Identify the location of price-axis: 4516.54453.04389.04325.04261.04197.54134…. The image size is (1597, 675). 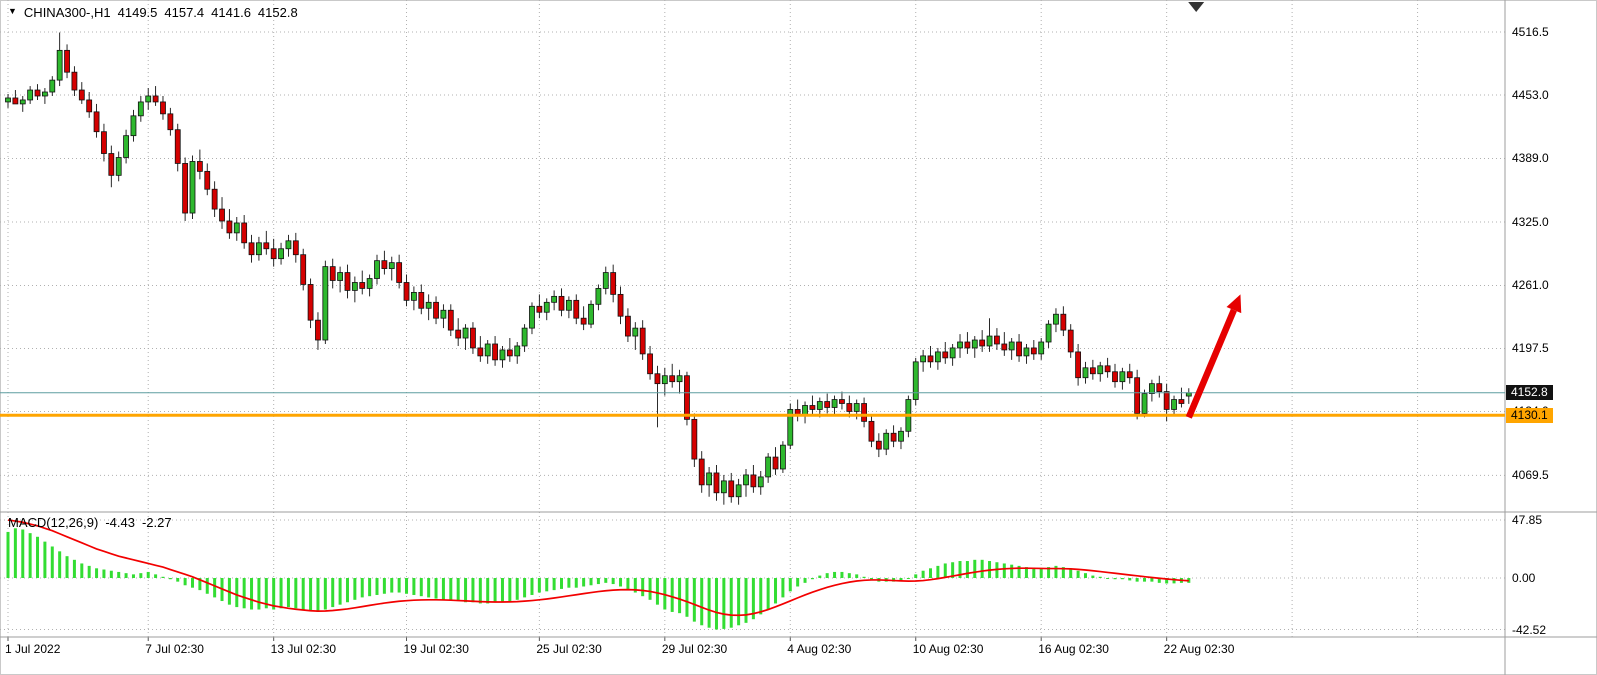
(1551, 337).